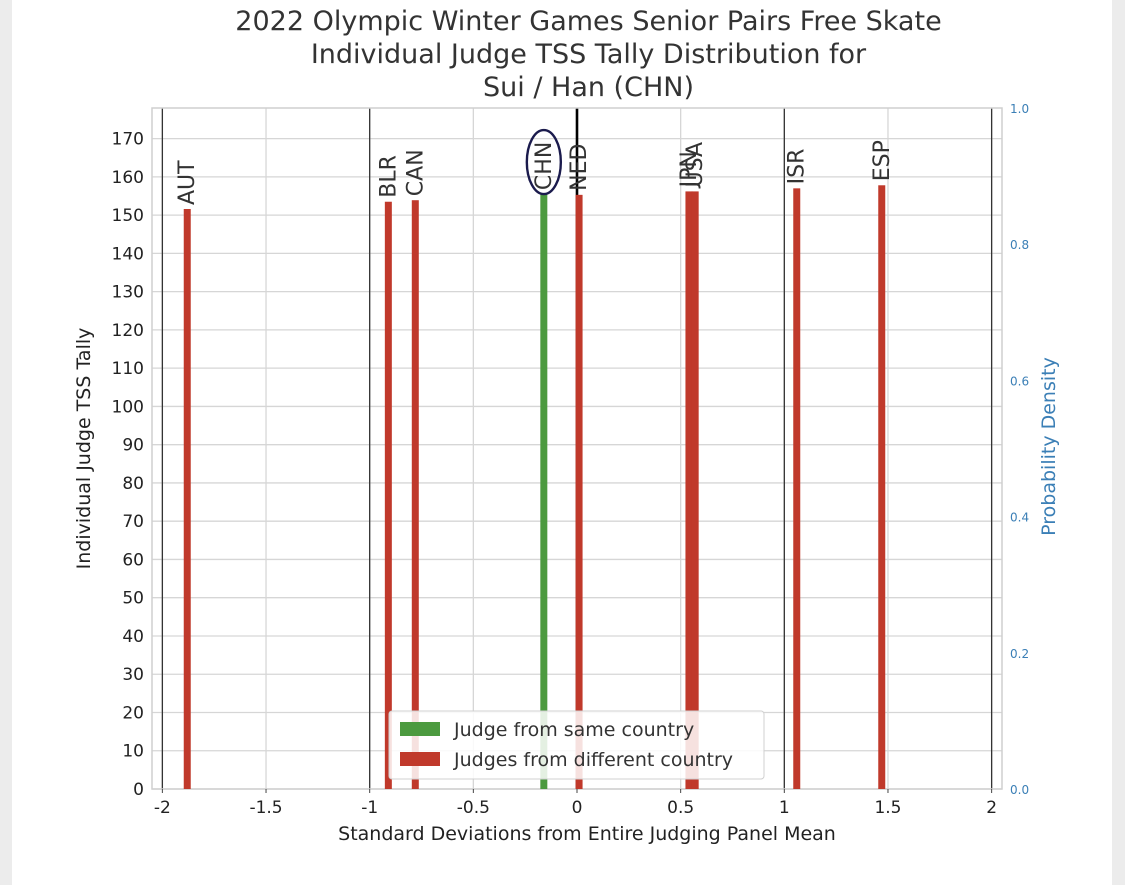 This screenshot has height=885, width=1125. Describe the element at coordinates (388, 176) in the screenshot. I see `bar-label-blr: BLR` at that location.